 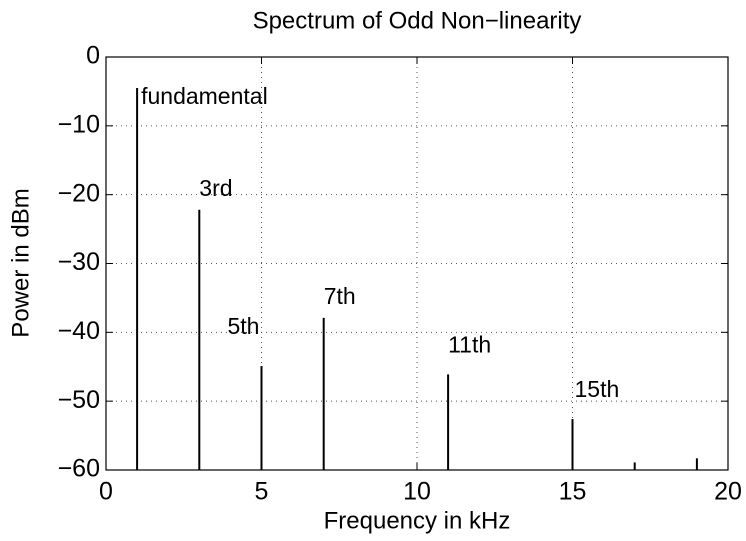 I want to click on annotation: 3rd, so click(x=215, y=188).